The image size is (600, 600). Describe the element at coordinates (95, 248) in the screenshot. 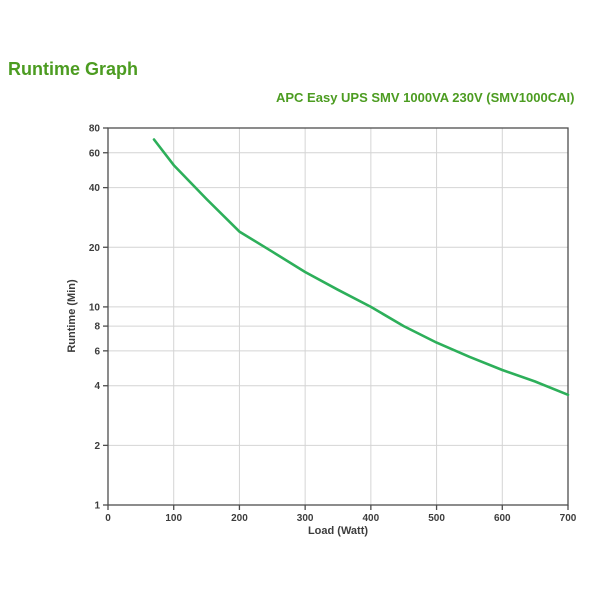

I see `y-tick-label: 20` at that location.